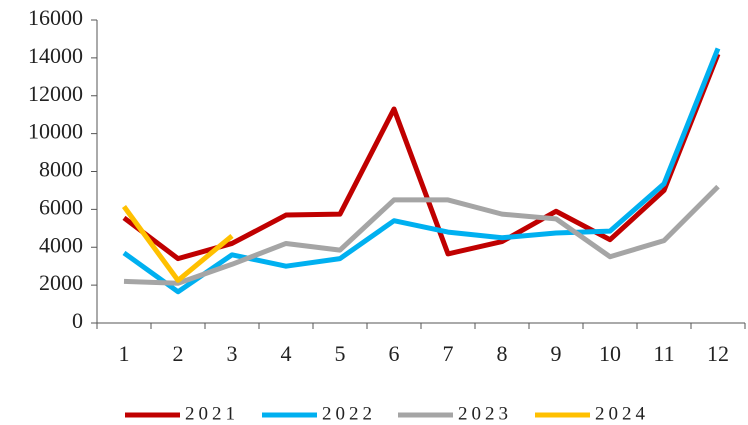 The image size is (748, 425). Describe the element at coordinates (610, 353) in the screenshot. I see `x-tick-label: 10` at that location.